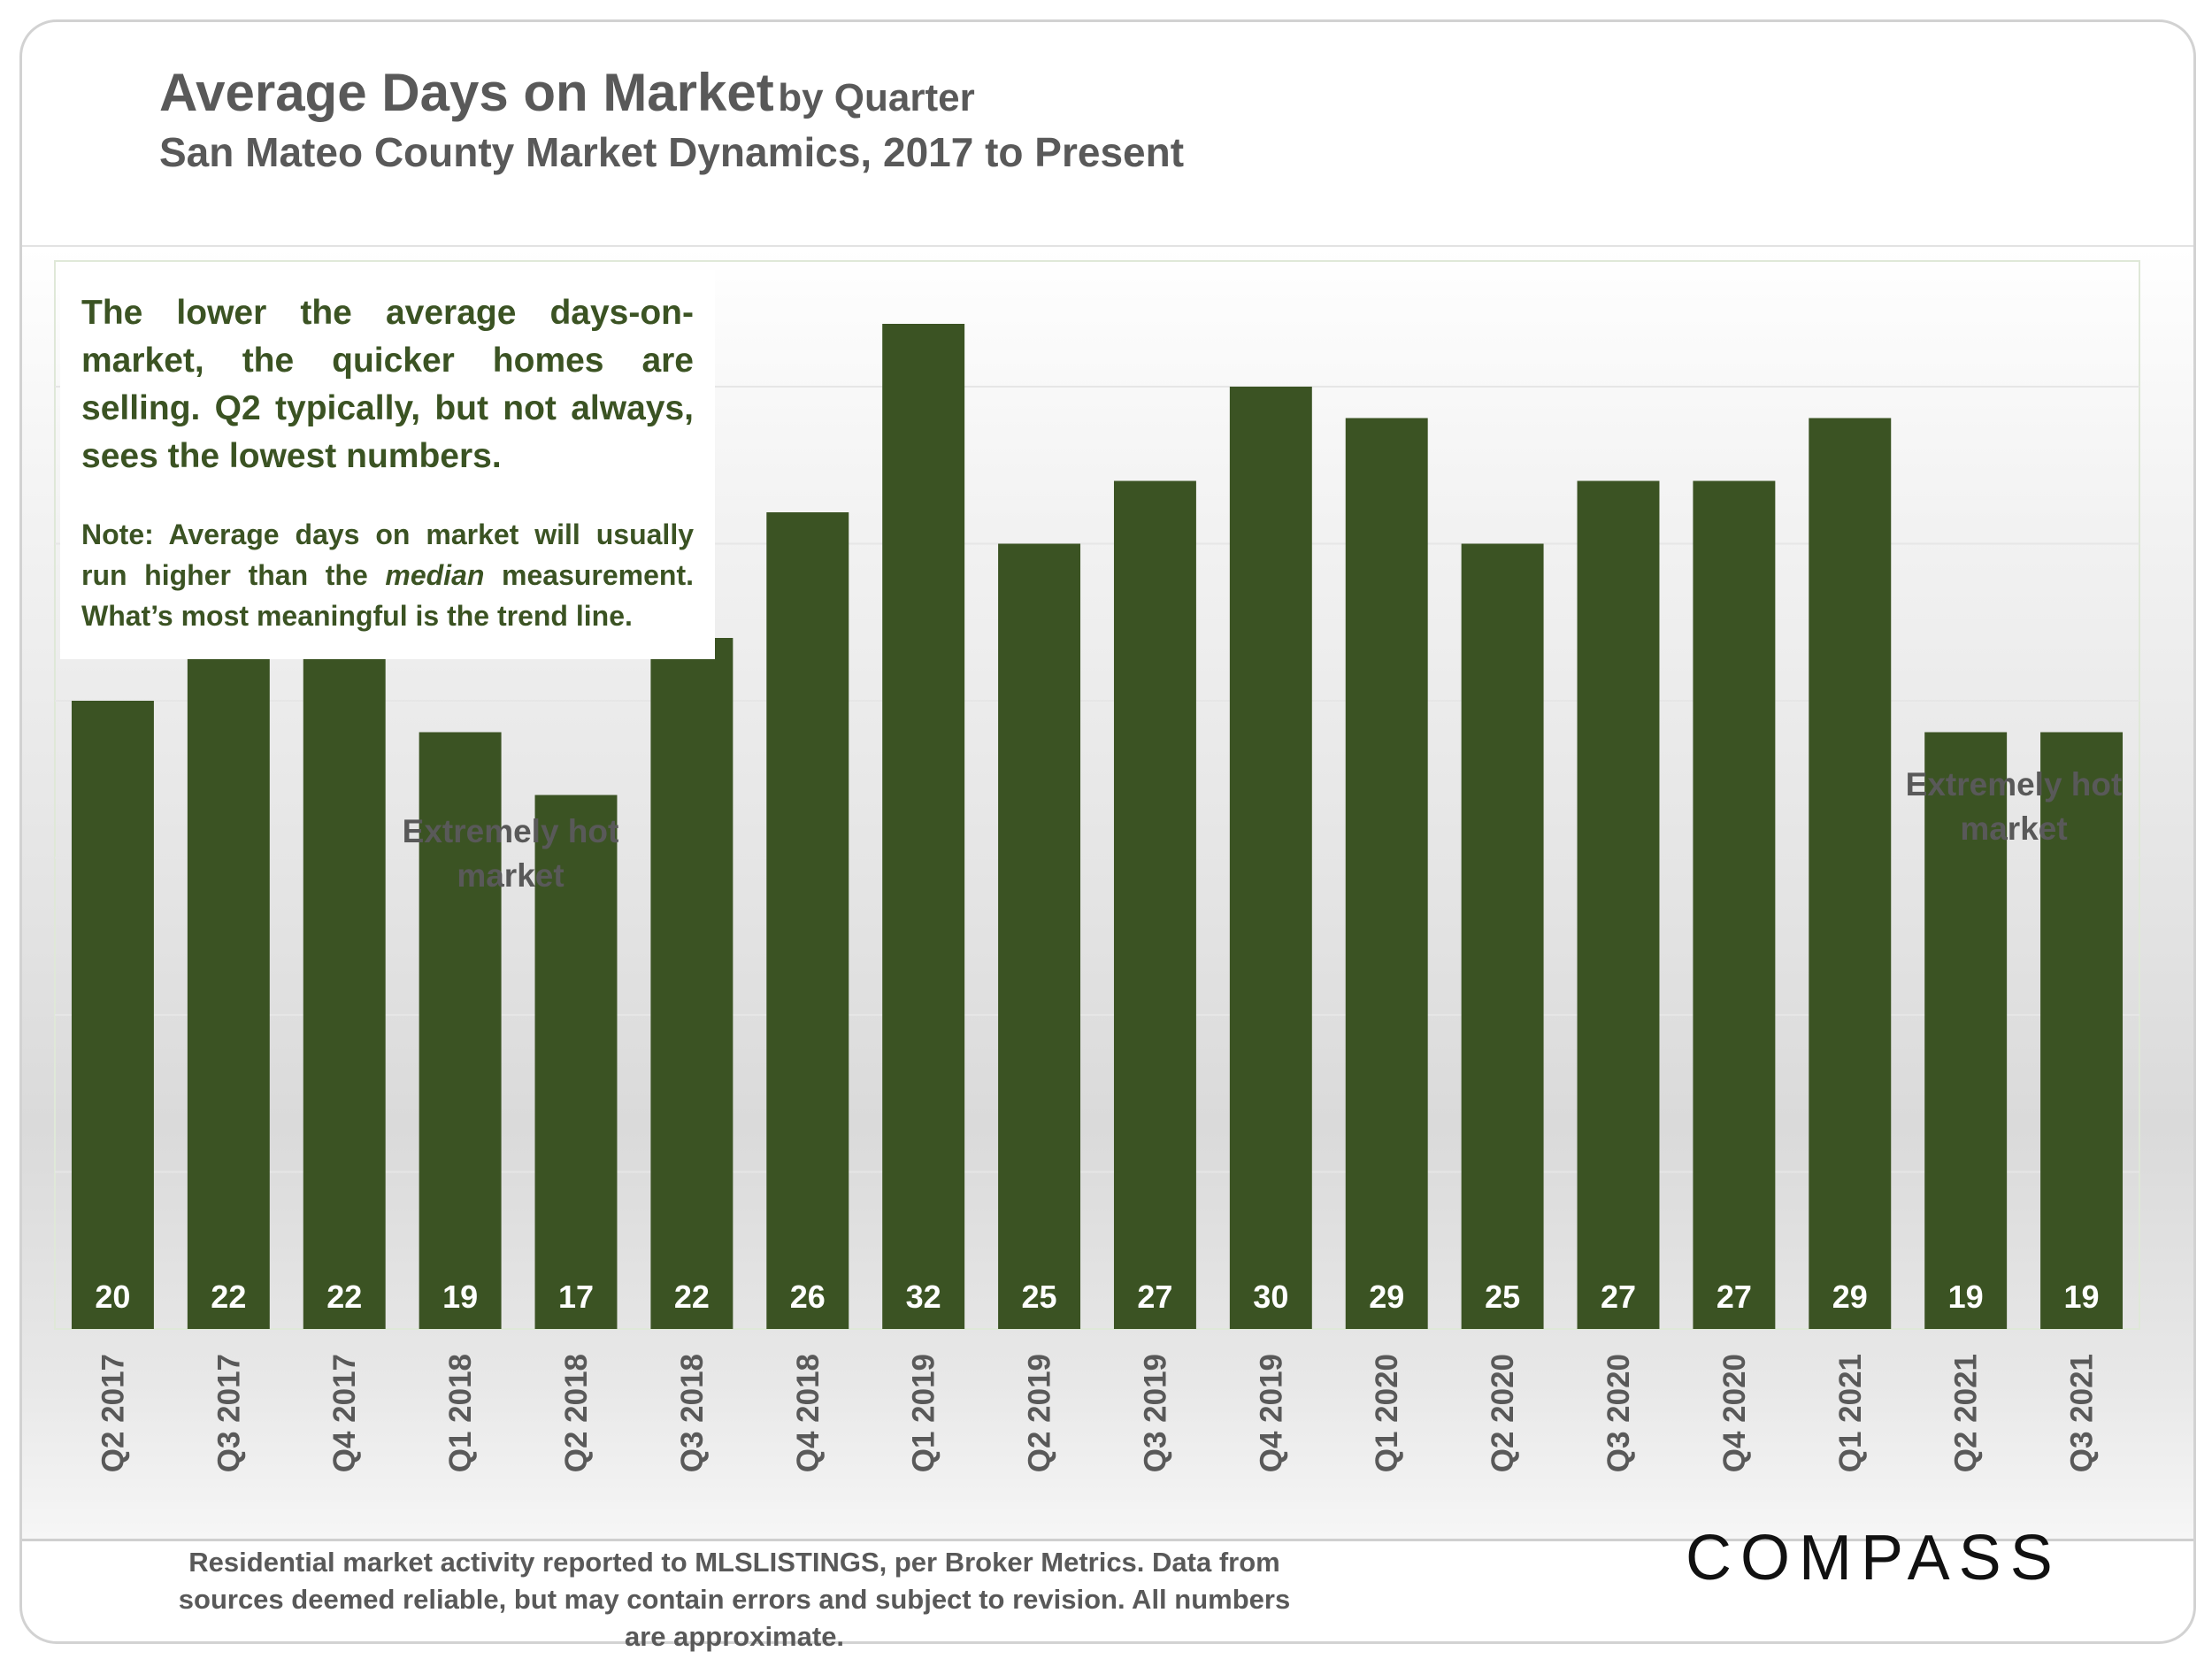 The image size is (2212, 1659). I want to click on data-label: 20, so click(113, 1297).